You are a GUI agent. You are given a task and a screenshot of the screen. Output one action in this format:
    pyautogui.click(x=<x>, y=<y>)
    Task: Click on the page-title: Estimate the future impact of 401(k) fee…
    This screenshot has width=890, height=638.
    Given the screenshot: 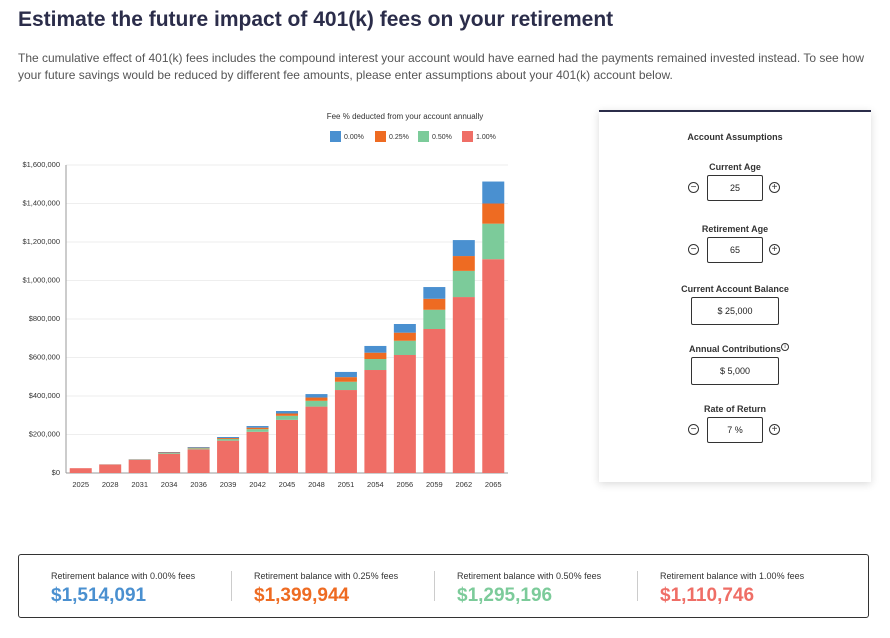 What is the action you would take?
    pyautogui.click(x=316, y=19)
    